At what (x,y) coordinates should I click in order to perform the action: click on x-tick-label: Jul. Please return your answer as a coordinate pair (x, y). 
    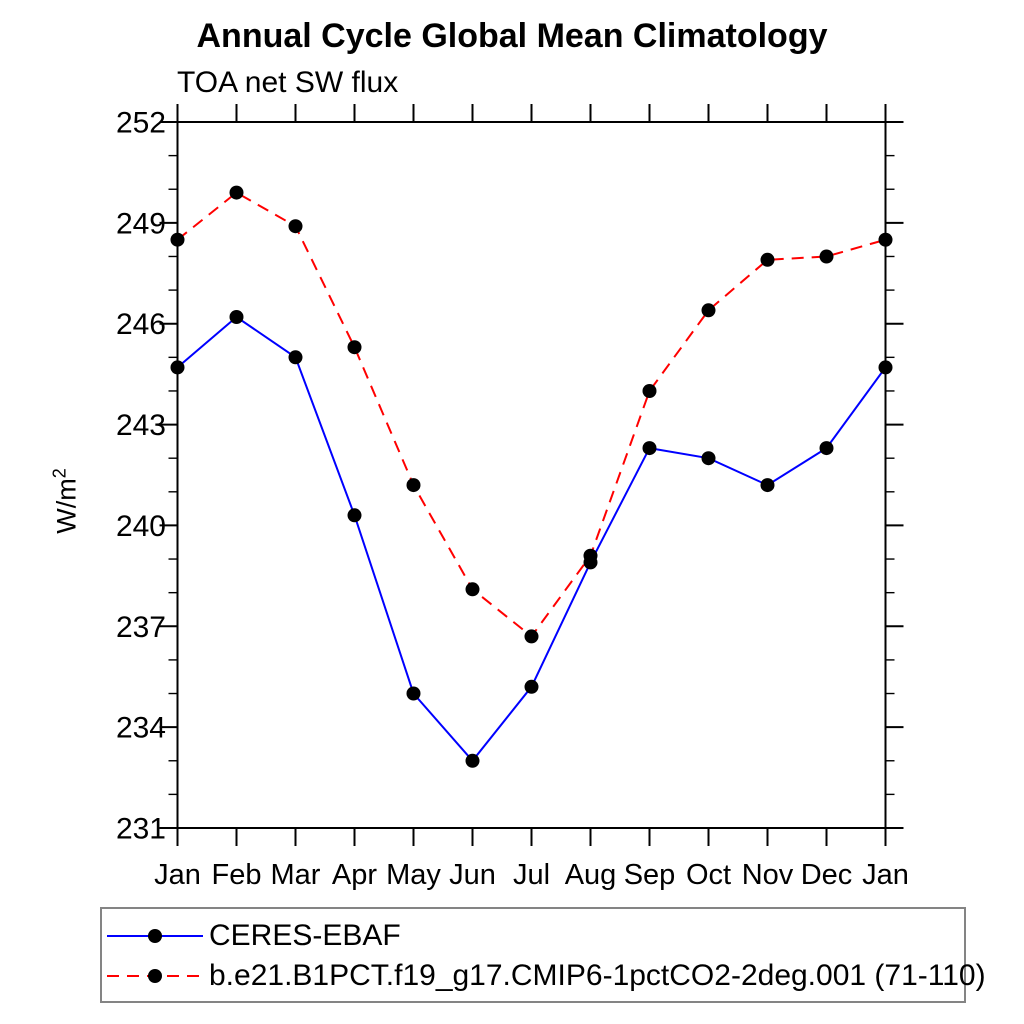
    Looking at the image, I should click on (531, 875).